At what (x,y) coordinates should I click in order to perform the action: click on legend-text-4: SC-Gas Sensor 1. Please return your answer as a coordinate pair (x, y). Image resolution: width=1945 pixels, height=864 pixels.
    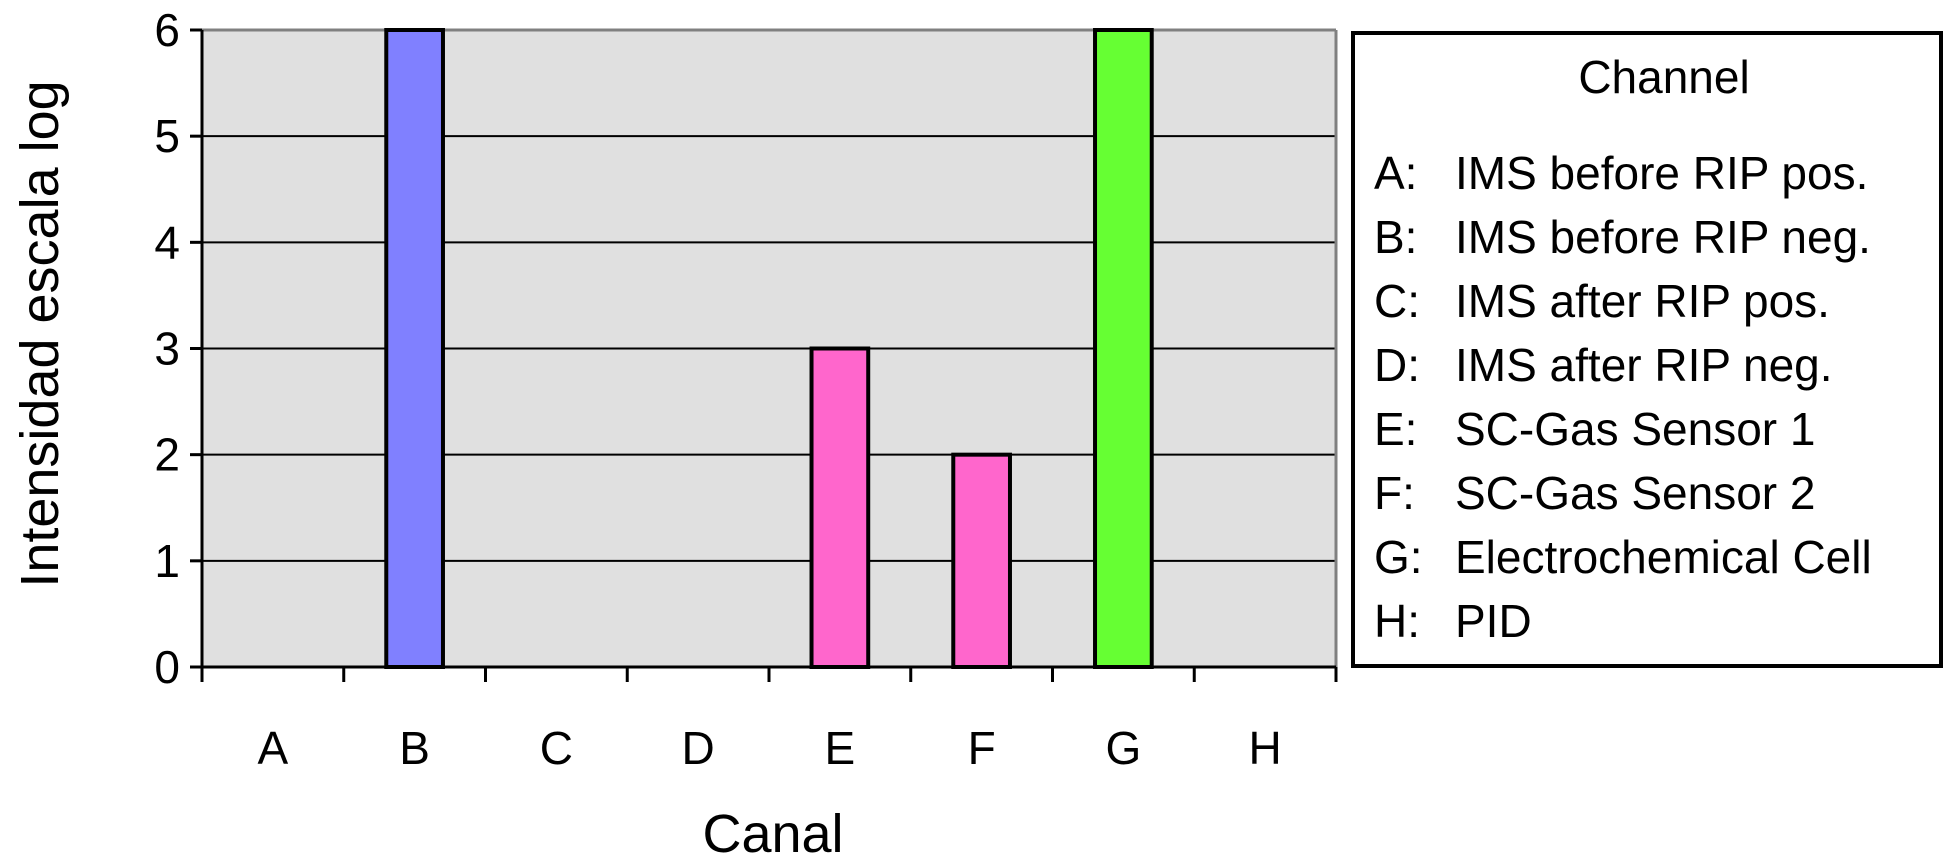
    Looking at the image, I should click on (1635, 429).